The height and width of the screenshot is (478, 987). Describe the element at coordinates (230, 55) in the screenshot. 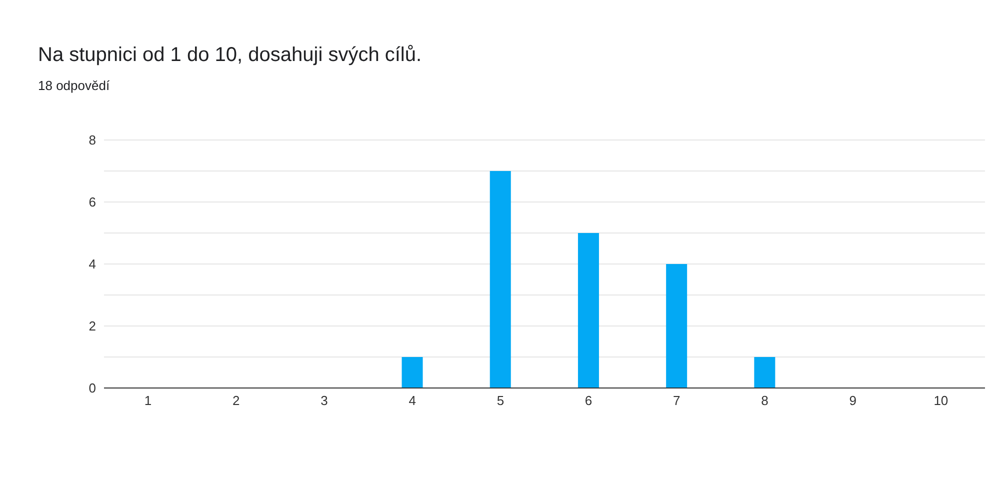

I see `chart-title: Na stupnici od 1 do 10, dosahuji svých cílů.` at that location.